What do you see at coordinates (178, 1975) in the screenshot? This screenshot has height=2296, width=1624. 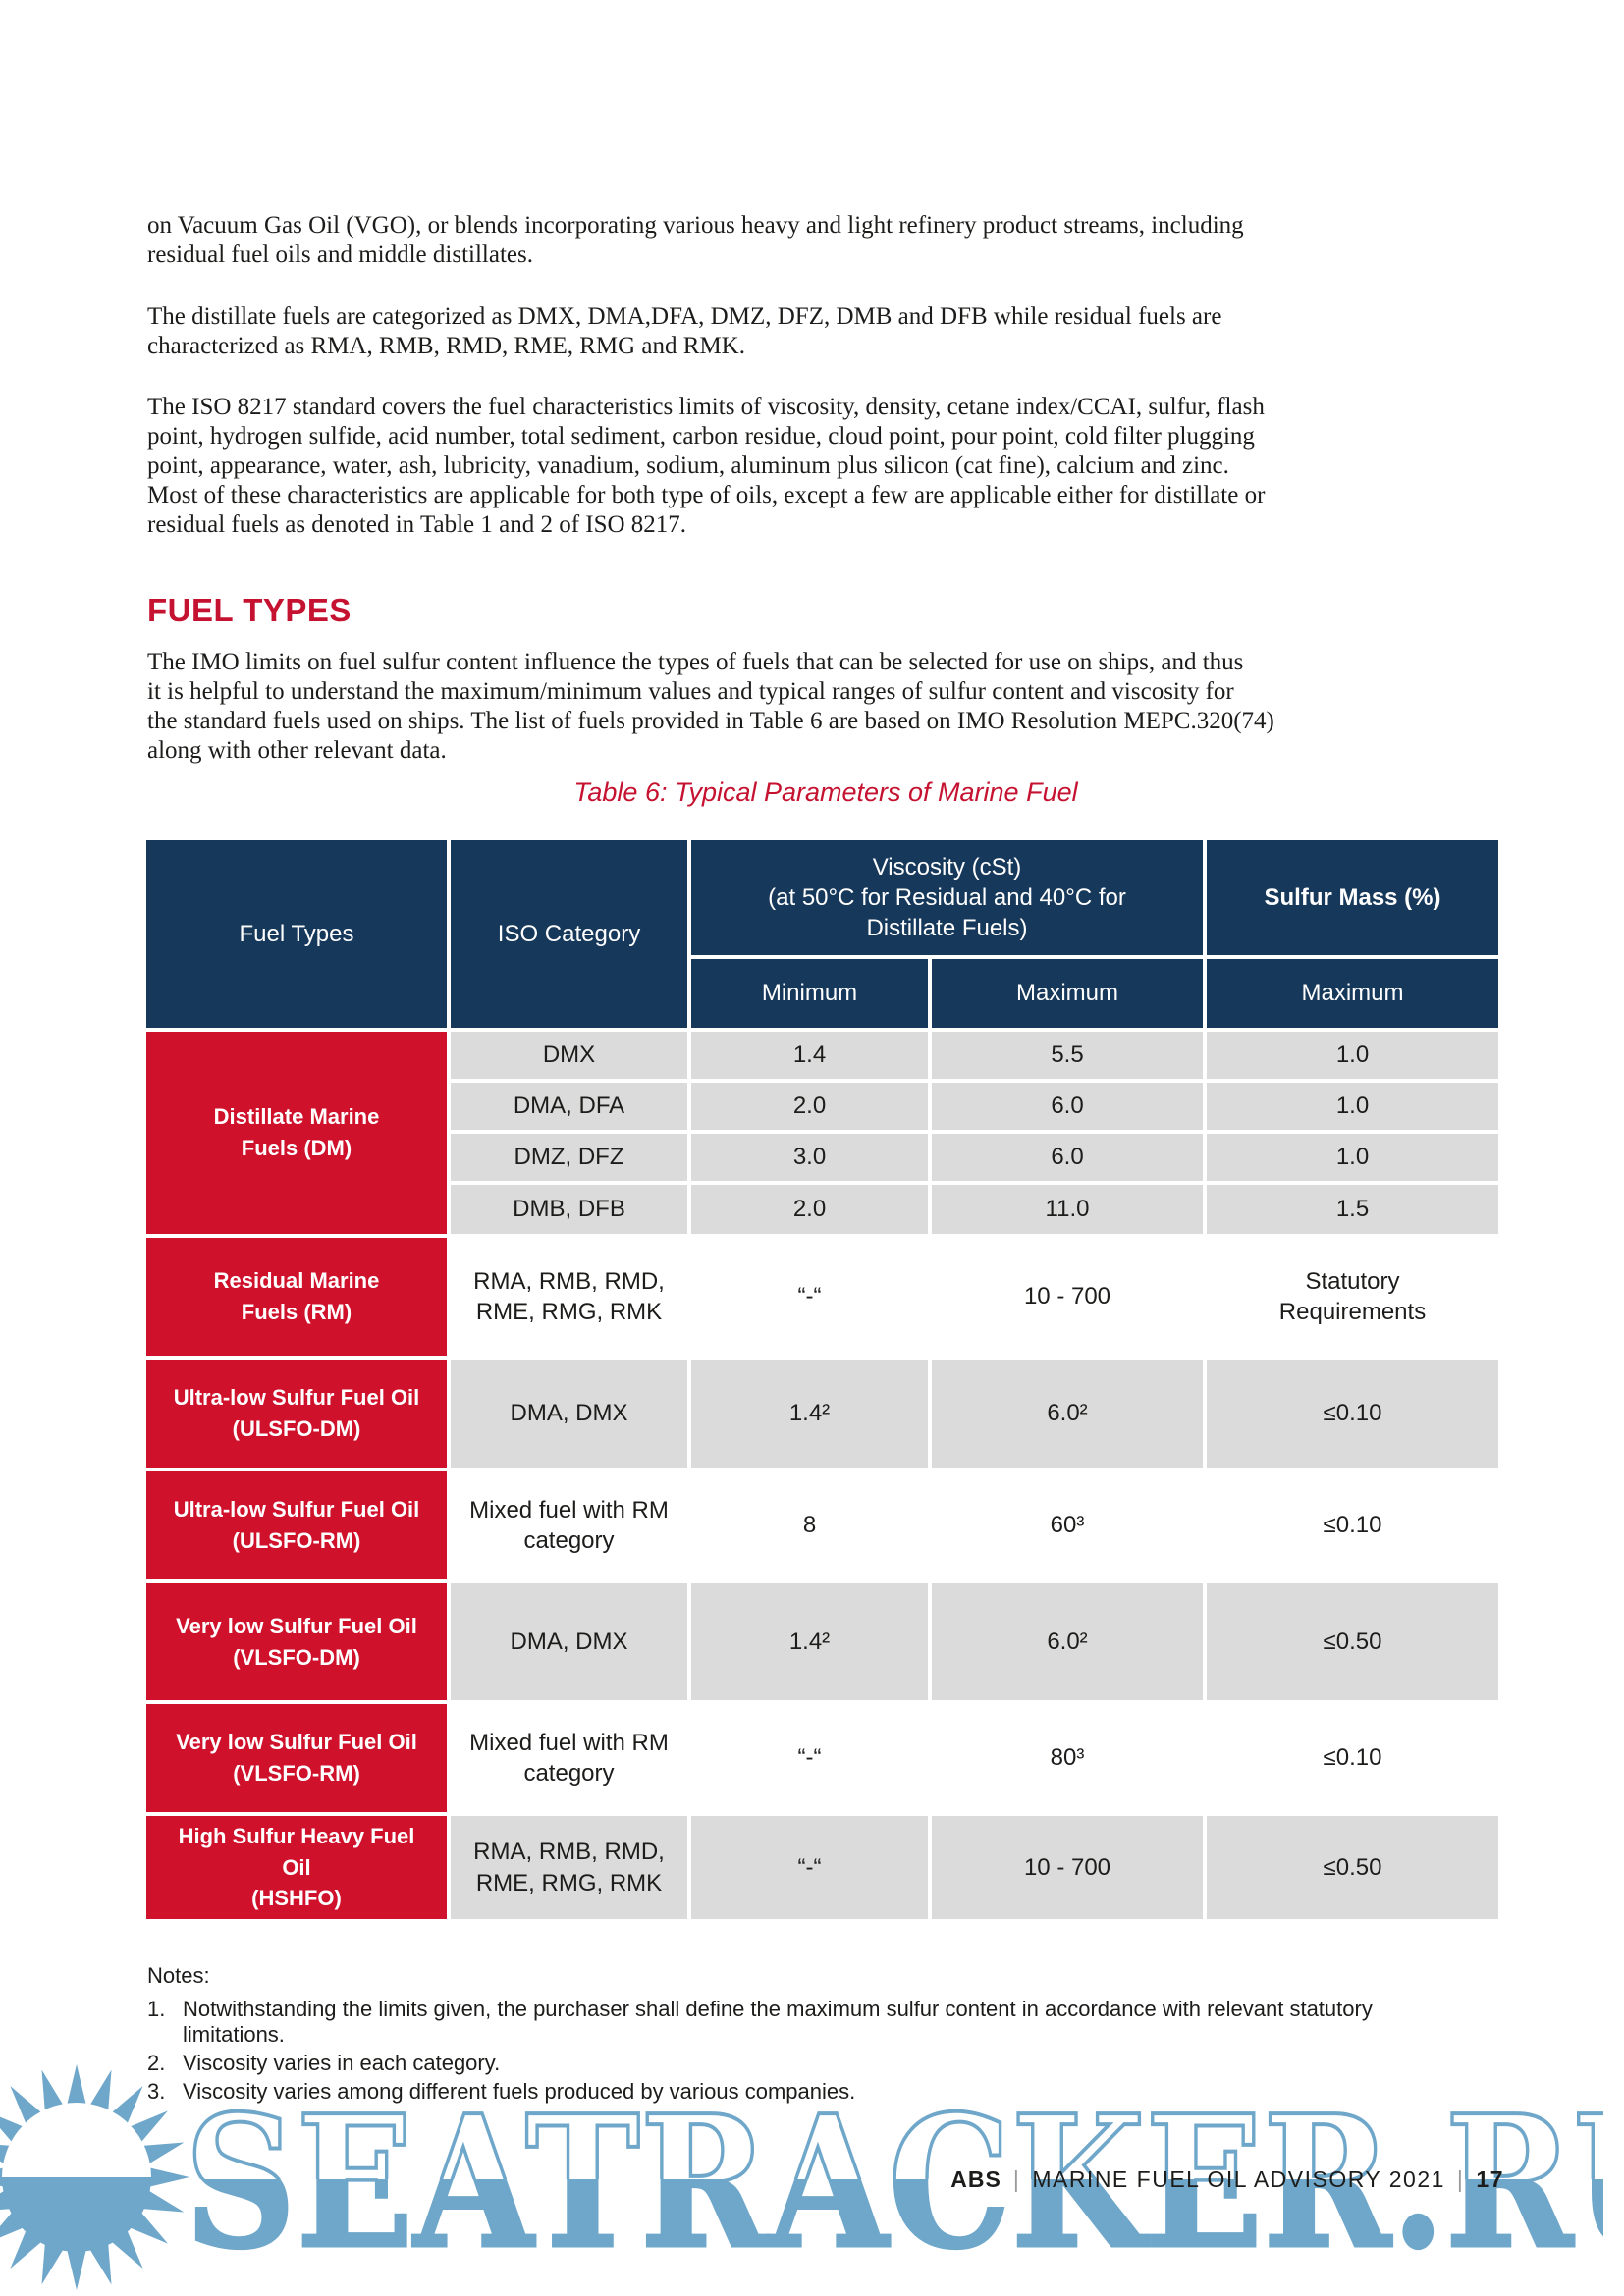 I see `notes-label: Notes:` at bounding box center [178, 1975].